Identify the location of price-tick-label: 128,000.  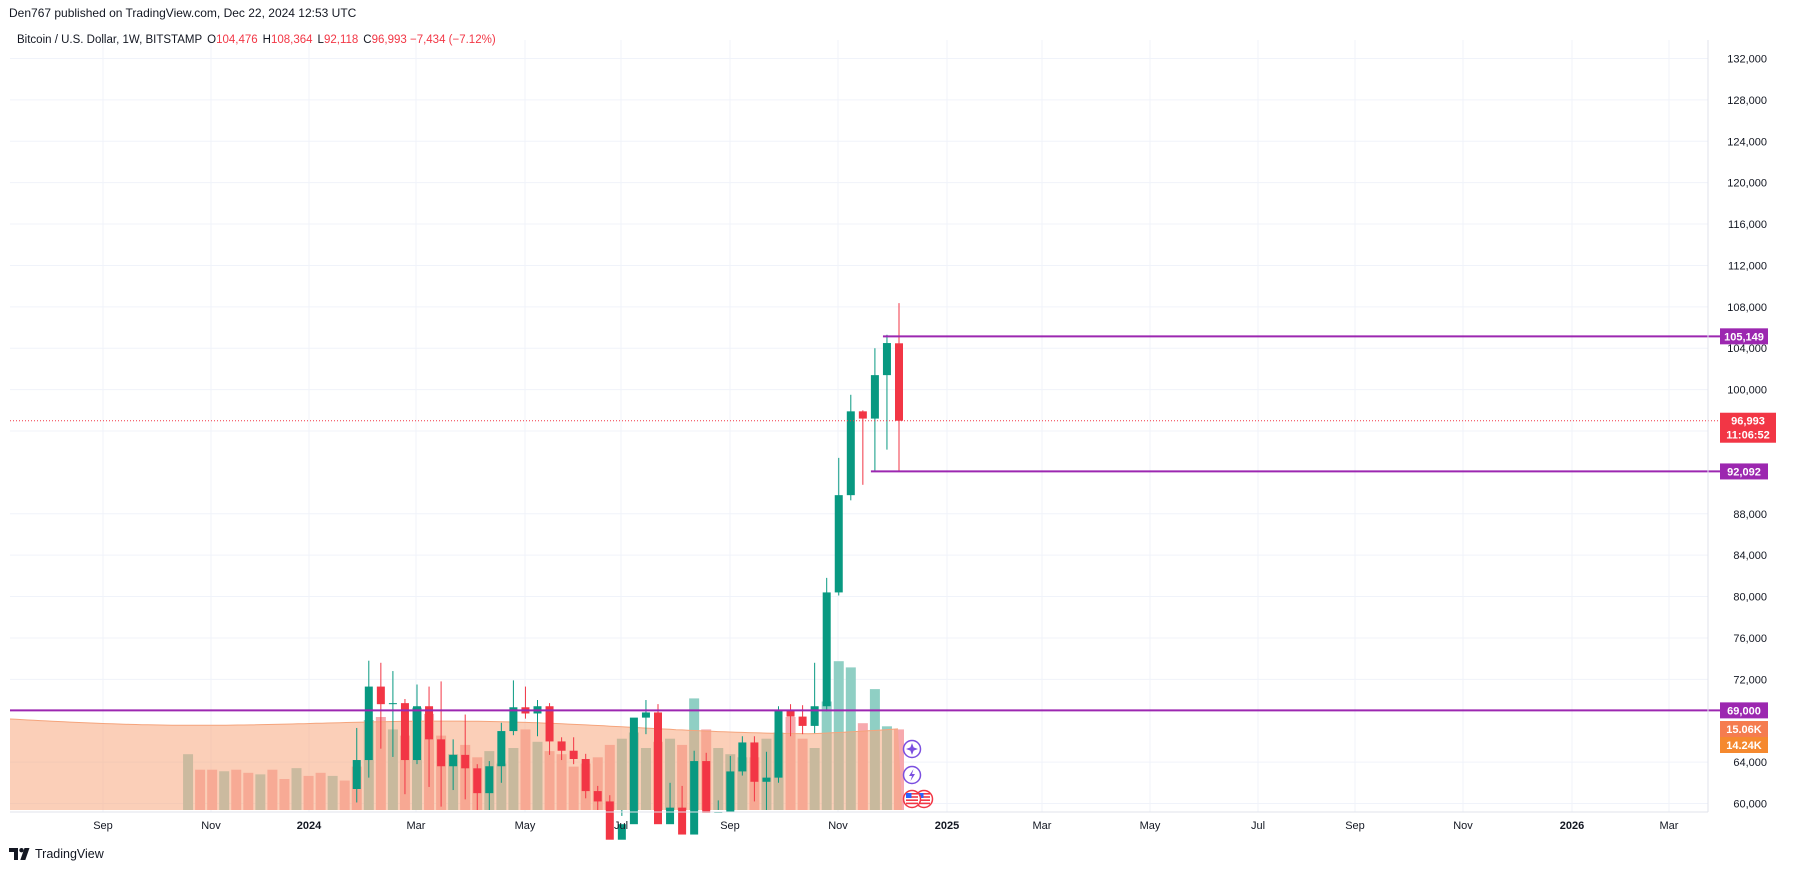
(1747, 101).